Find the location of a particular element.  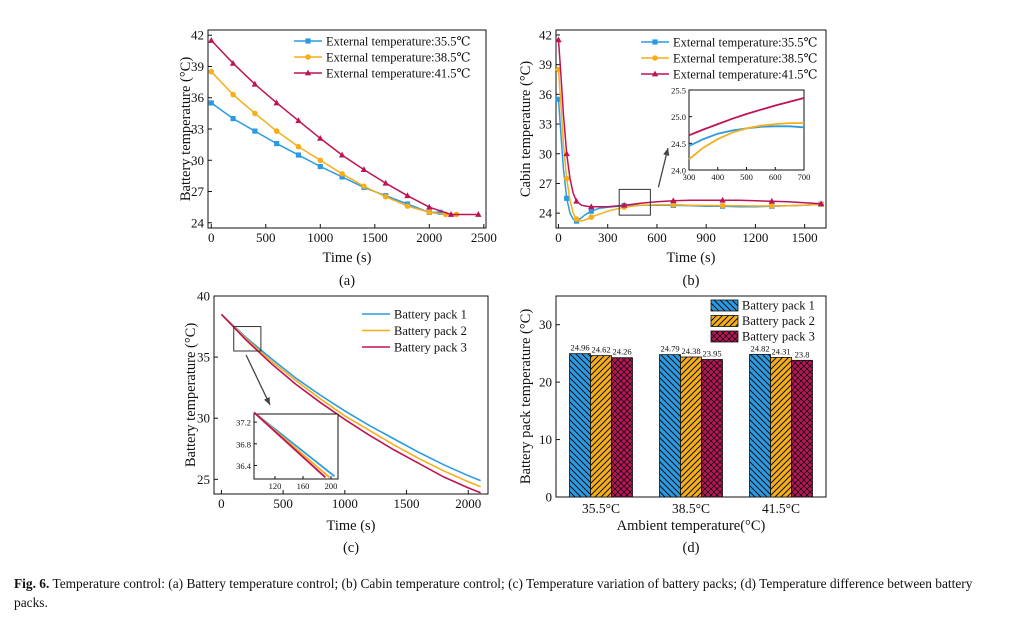

x-tick-label: 1500 is located at coordinates (407, 503).